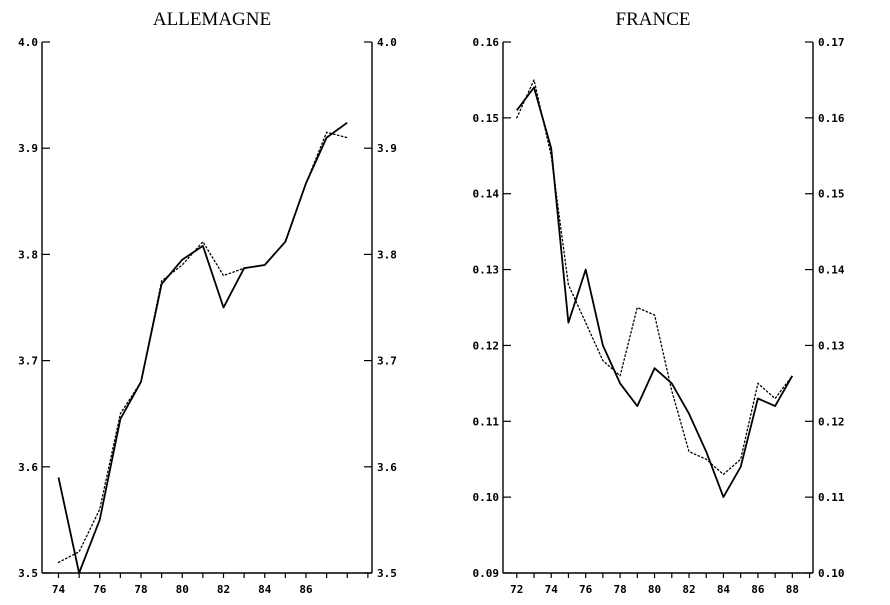  What do you see at coordinates (28, 254) in the screenshot?
I see `y-tick-label-left: 3.8` at bounding box center [28, 254].